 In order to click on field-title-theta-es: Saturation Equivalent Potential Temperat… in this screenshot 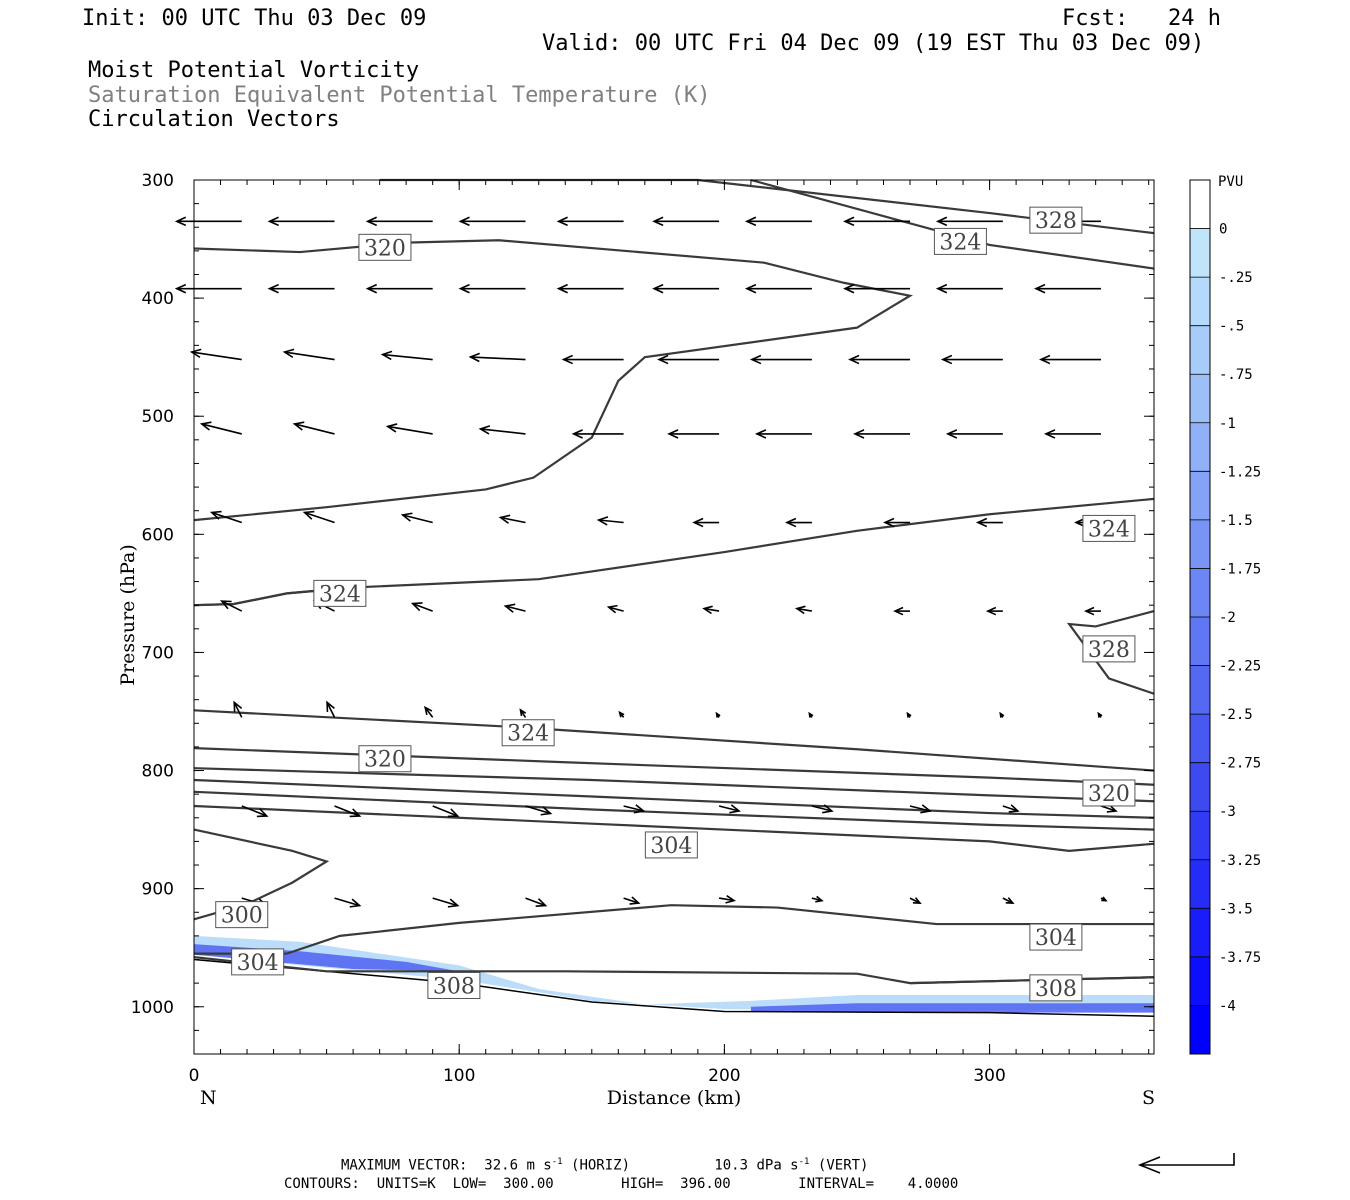, I will do `click(399, 95)`.